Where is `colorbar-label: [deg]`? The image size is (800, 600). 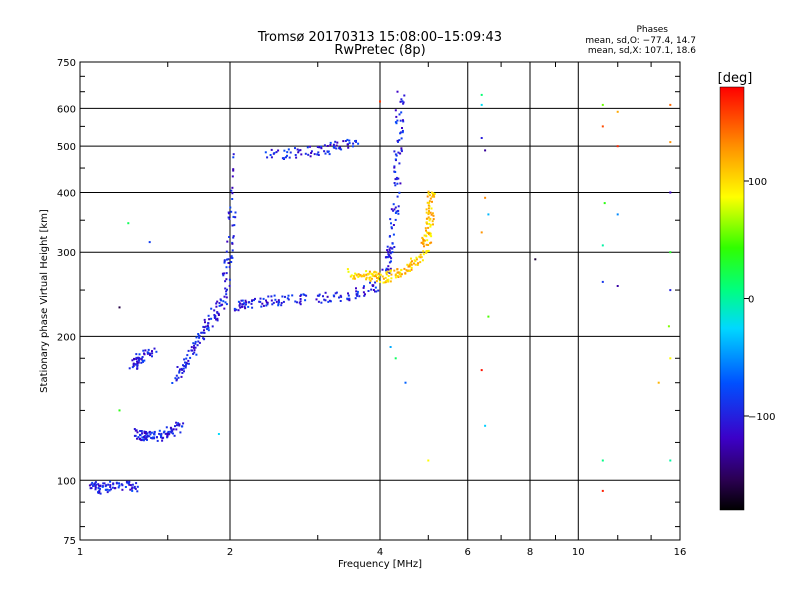
colorbar-label: [deg] is located at coordinates (735, 78).